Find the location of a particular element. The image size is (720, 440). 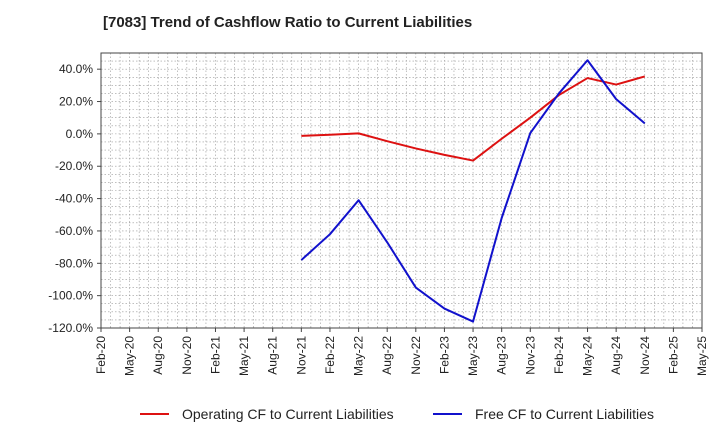

x-tick-label: May-21 is located at coordinates (244, 356).